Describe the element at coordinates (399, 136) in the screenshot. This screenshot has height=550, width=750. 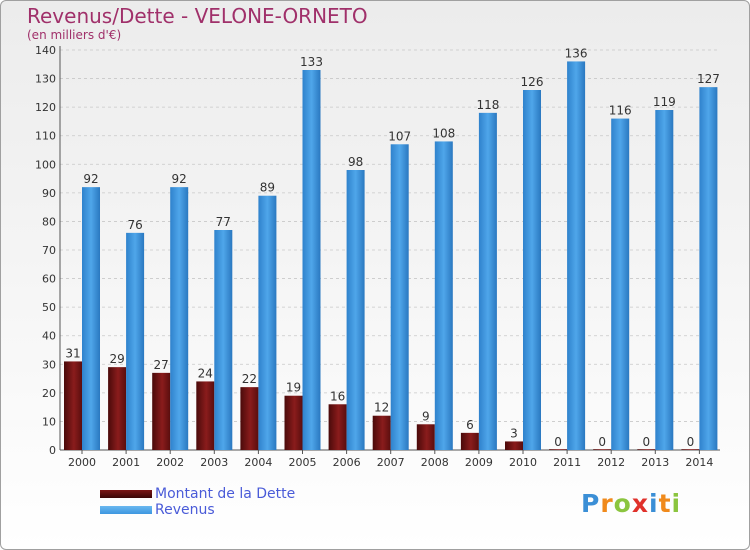
I see `data-label-revenue: 107` at that location.